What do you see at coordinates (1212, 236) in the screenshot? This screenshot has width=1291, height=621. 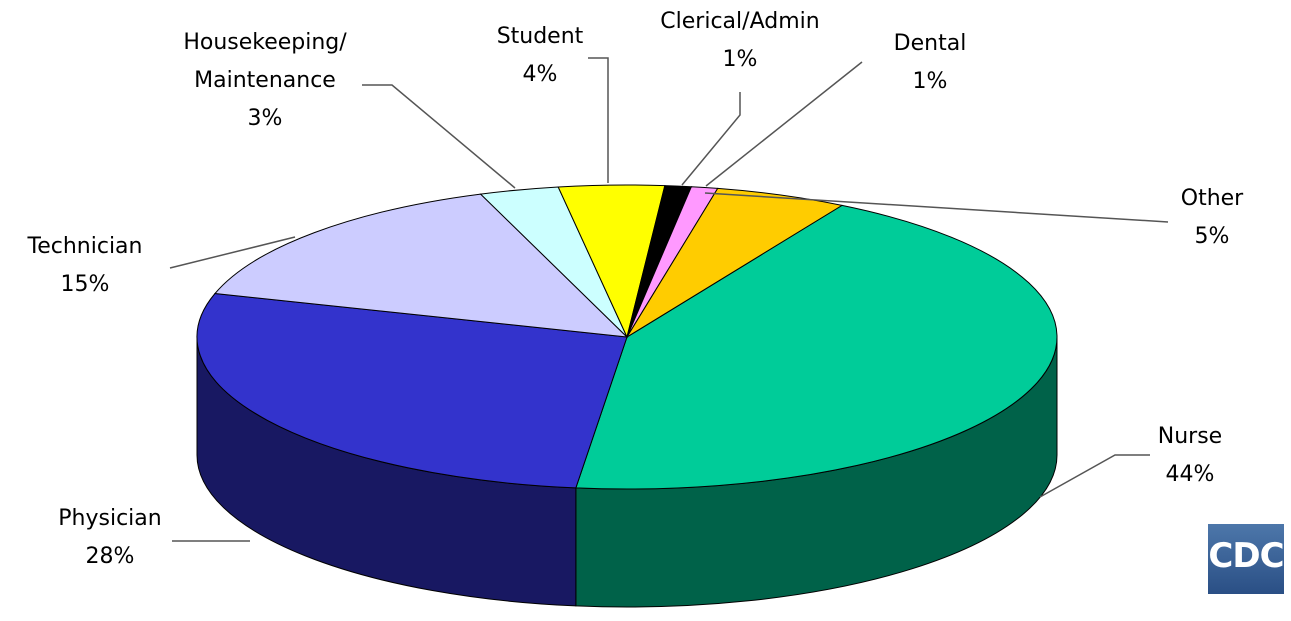 I see `value-label: 5%` at bounding box center [1212, 236].